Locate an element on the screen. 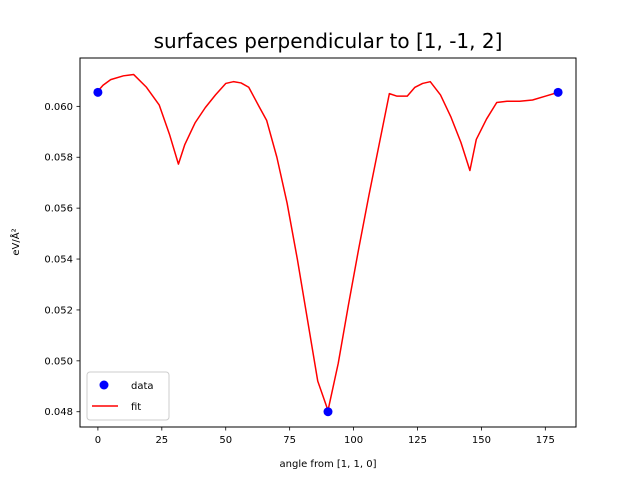 This screenshot has width=640, height=480. legend-marker-data is located at coordinates (104, 385).